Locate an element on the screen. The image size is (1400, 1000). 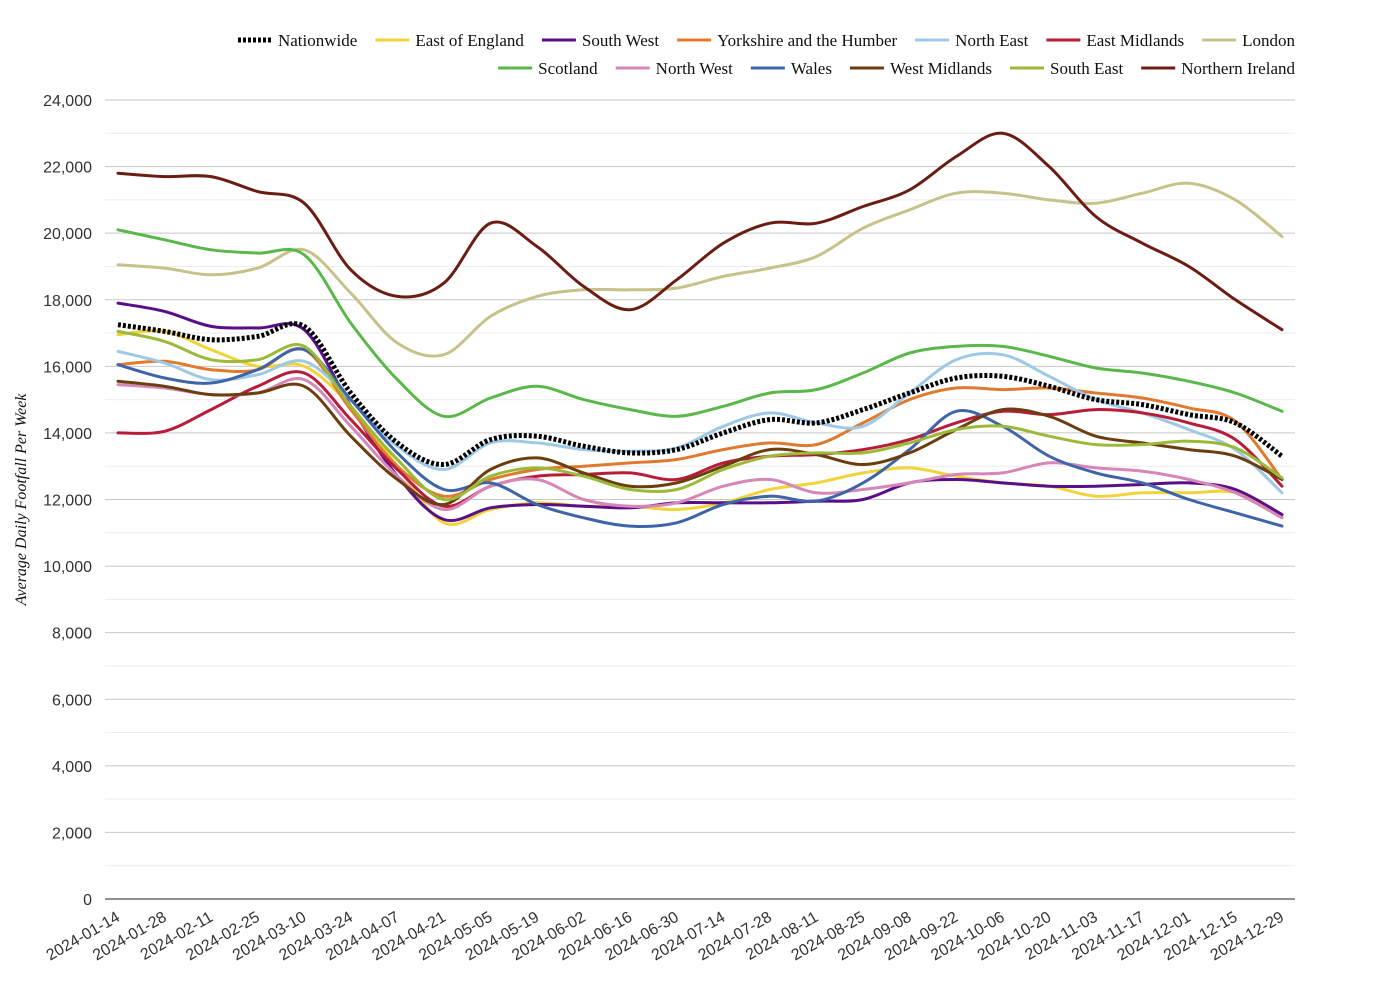
y-tick-label: 24,000 is located at coordinates (67, 101).